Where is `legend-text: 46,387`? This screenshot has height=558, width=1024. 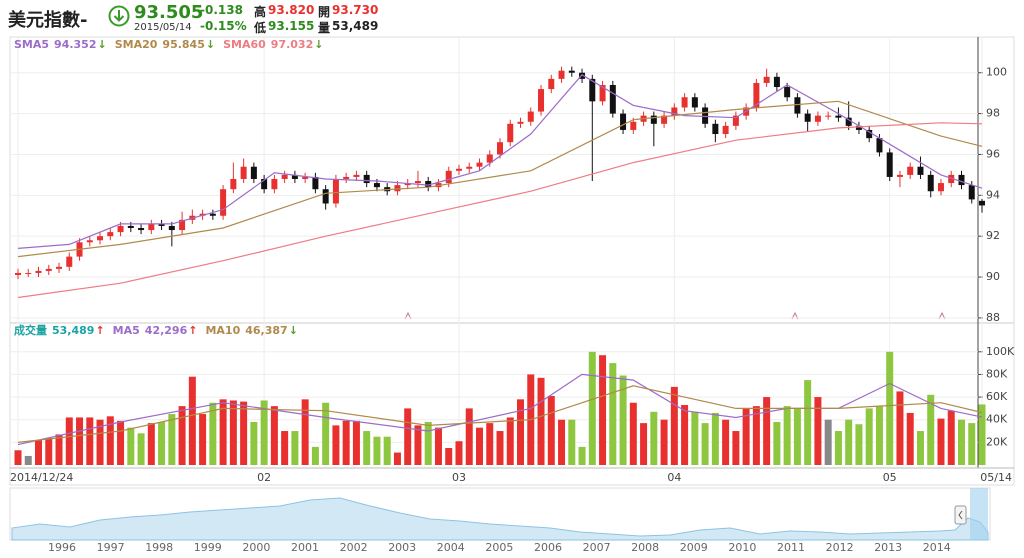 legend-text: 46,387 is located at coordinates (266, 330).